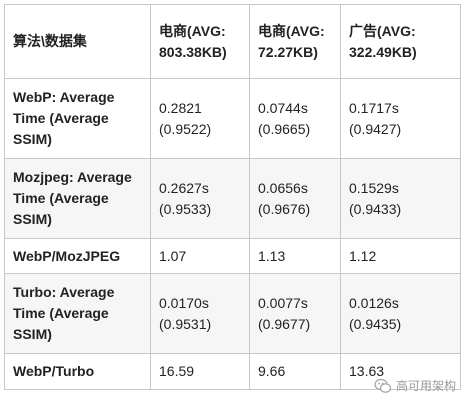 The width and height of the screenshot is (462, 404). Describe the element at coordinates (200, 256) in the screenshot. I see `table-cell: 1.07` at that location.